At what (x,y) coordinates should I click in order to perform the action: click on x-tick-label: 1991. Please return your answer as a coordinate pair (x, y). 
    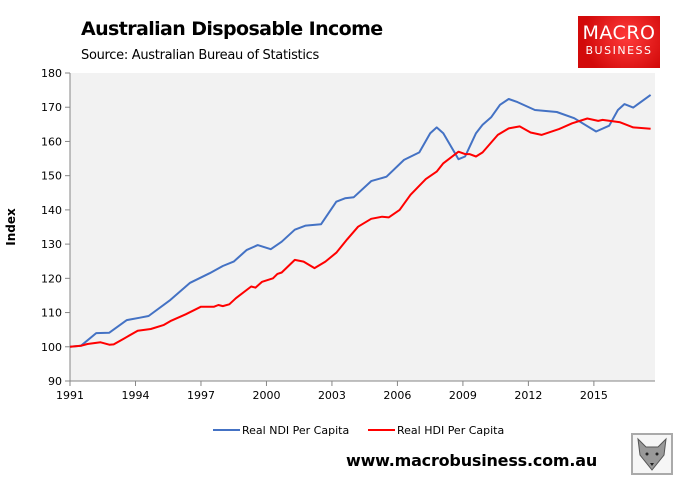
    Looking at the image, I should click on (70, 395).